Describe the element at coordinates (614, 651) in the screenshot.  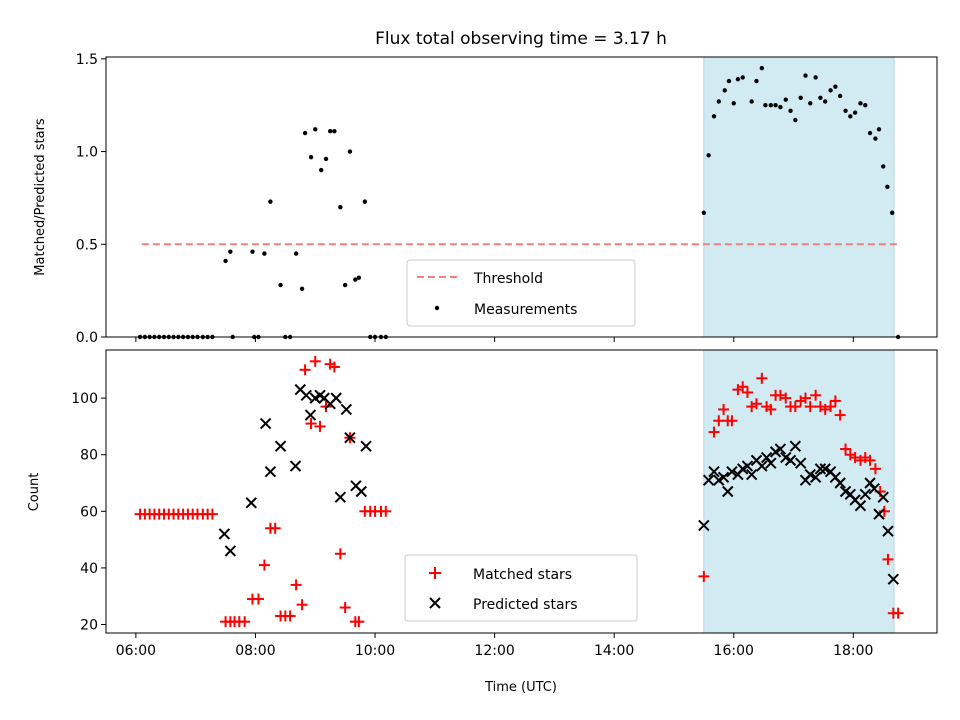
I see `x-tick-label: 14:00` at that location.